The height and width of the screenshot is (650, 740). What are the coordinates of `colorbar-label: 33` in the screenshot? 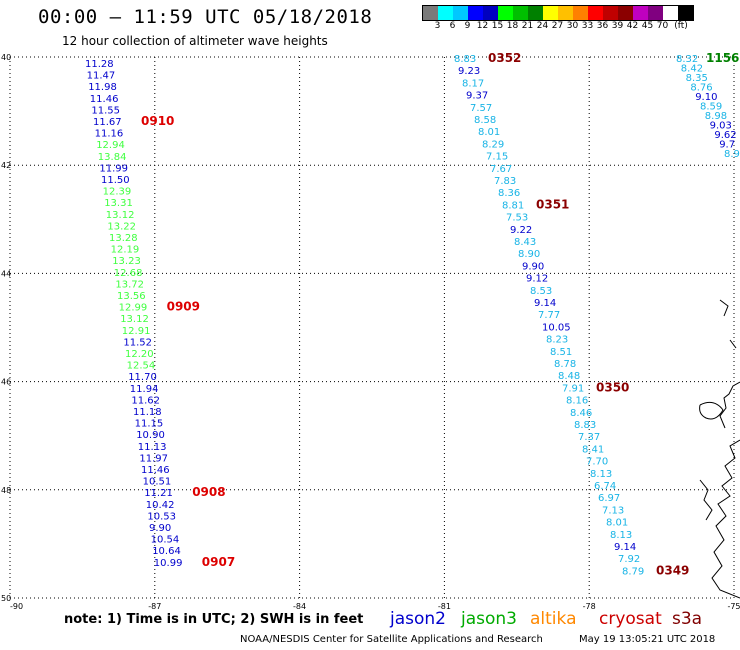 It's located at (587, 26).